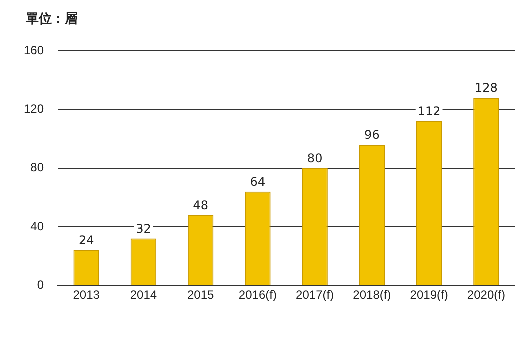  I want to click on data-label: 32, so click(144, 229).